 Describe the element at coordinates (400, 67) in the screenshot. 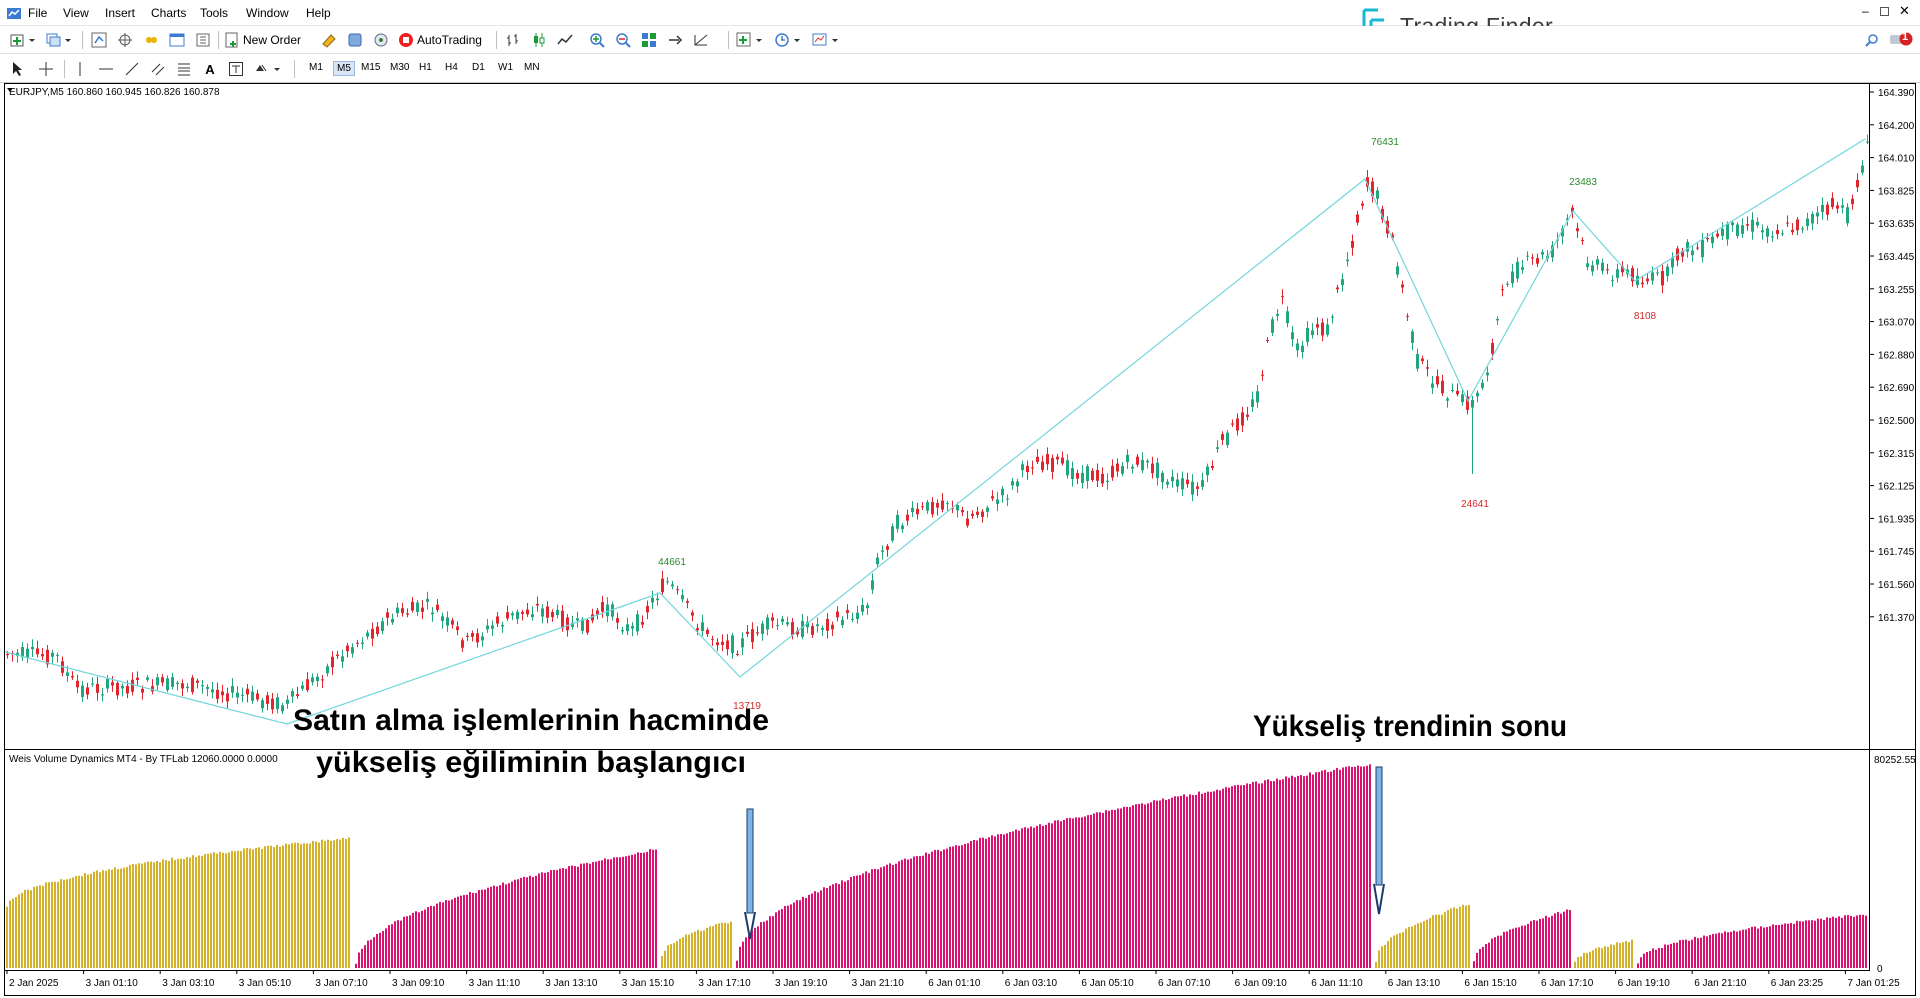

I see `timeframe-m30: M30` at that location.